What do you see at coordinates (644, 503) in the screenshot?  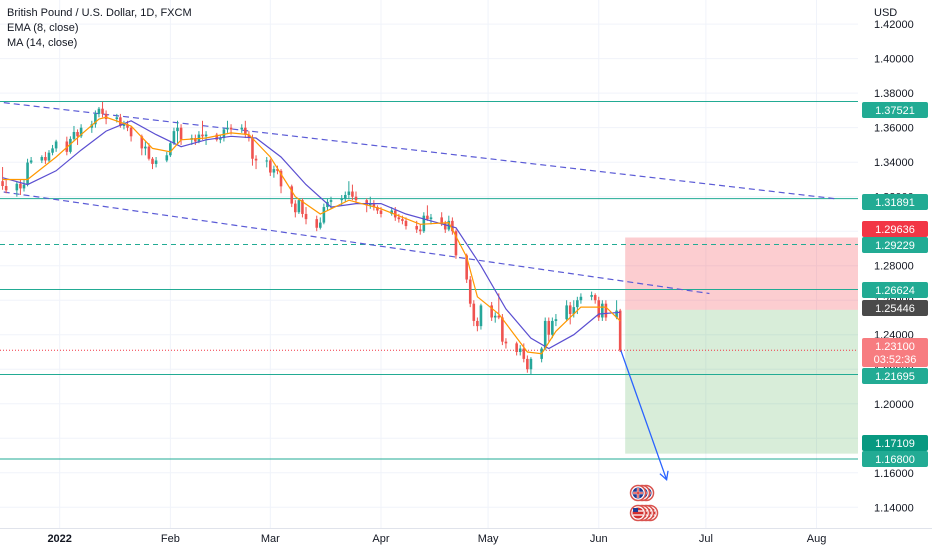 I see `event-markers` at bounding box center [644, 503].